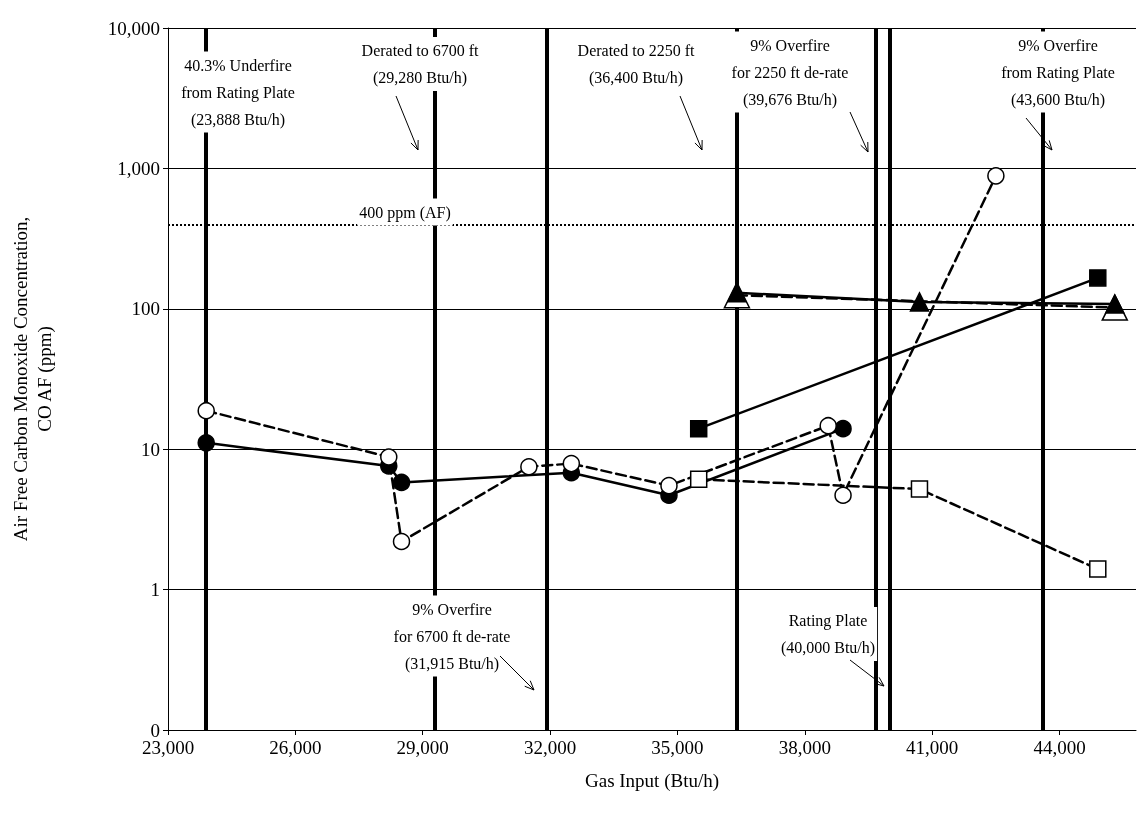 This screenshot has width=1140, height=816. I want to click on ref-line-label: 9% Overfire for 6700 ft de-rate (31,915 Btu/h), so click(452, 636).